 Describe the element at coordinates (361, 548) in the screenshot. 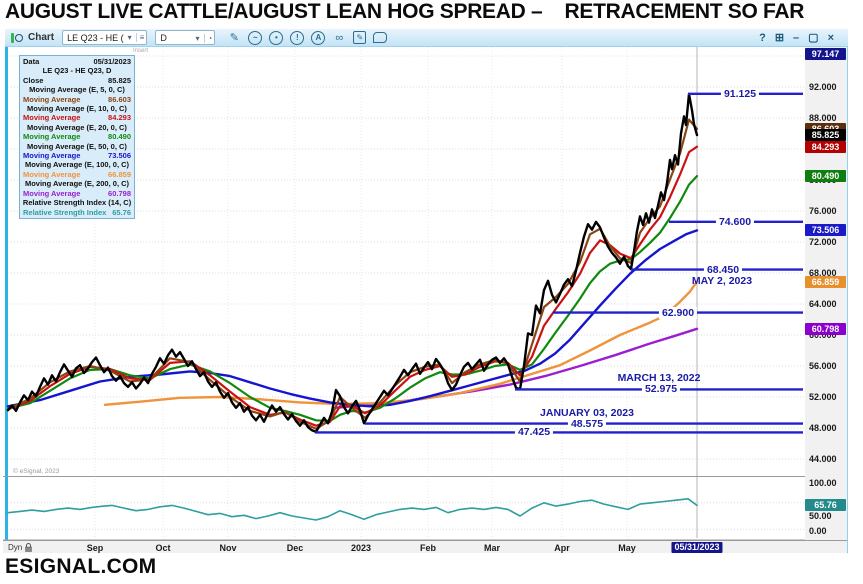

I see `month-label: 2023` at that location.